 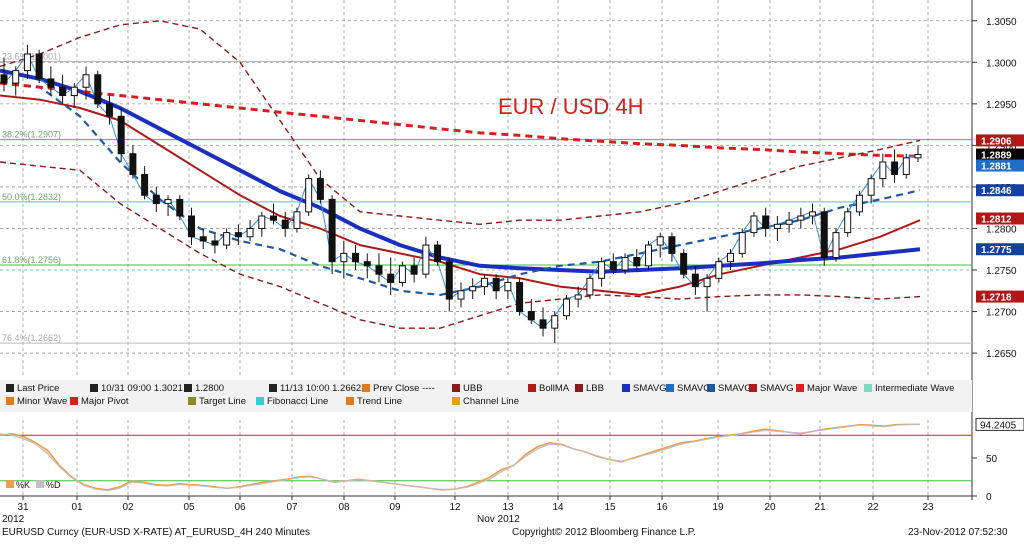 What do you see at coordinates (958, 532) in the screenshot?
I see `footer-right: 23-Nov-2012 07:52:30` at bounding box center [958, 532].